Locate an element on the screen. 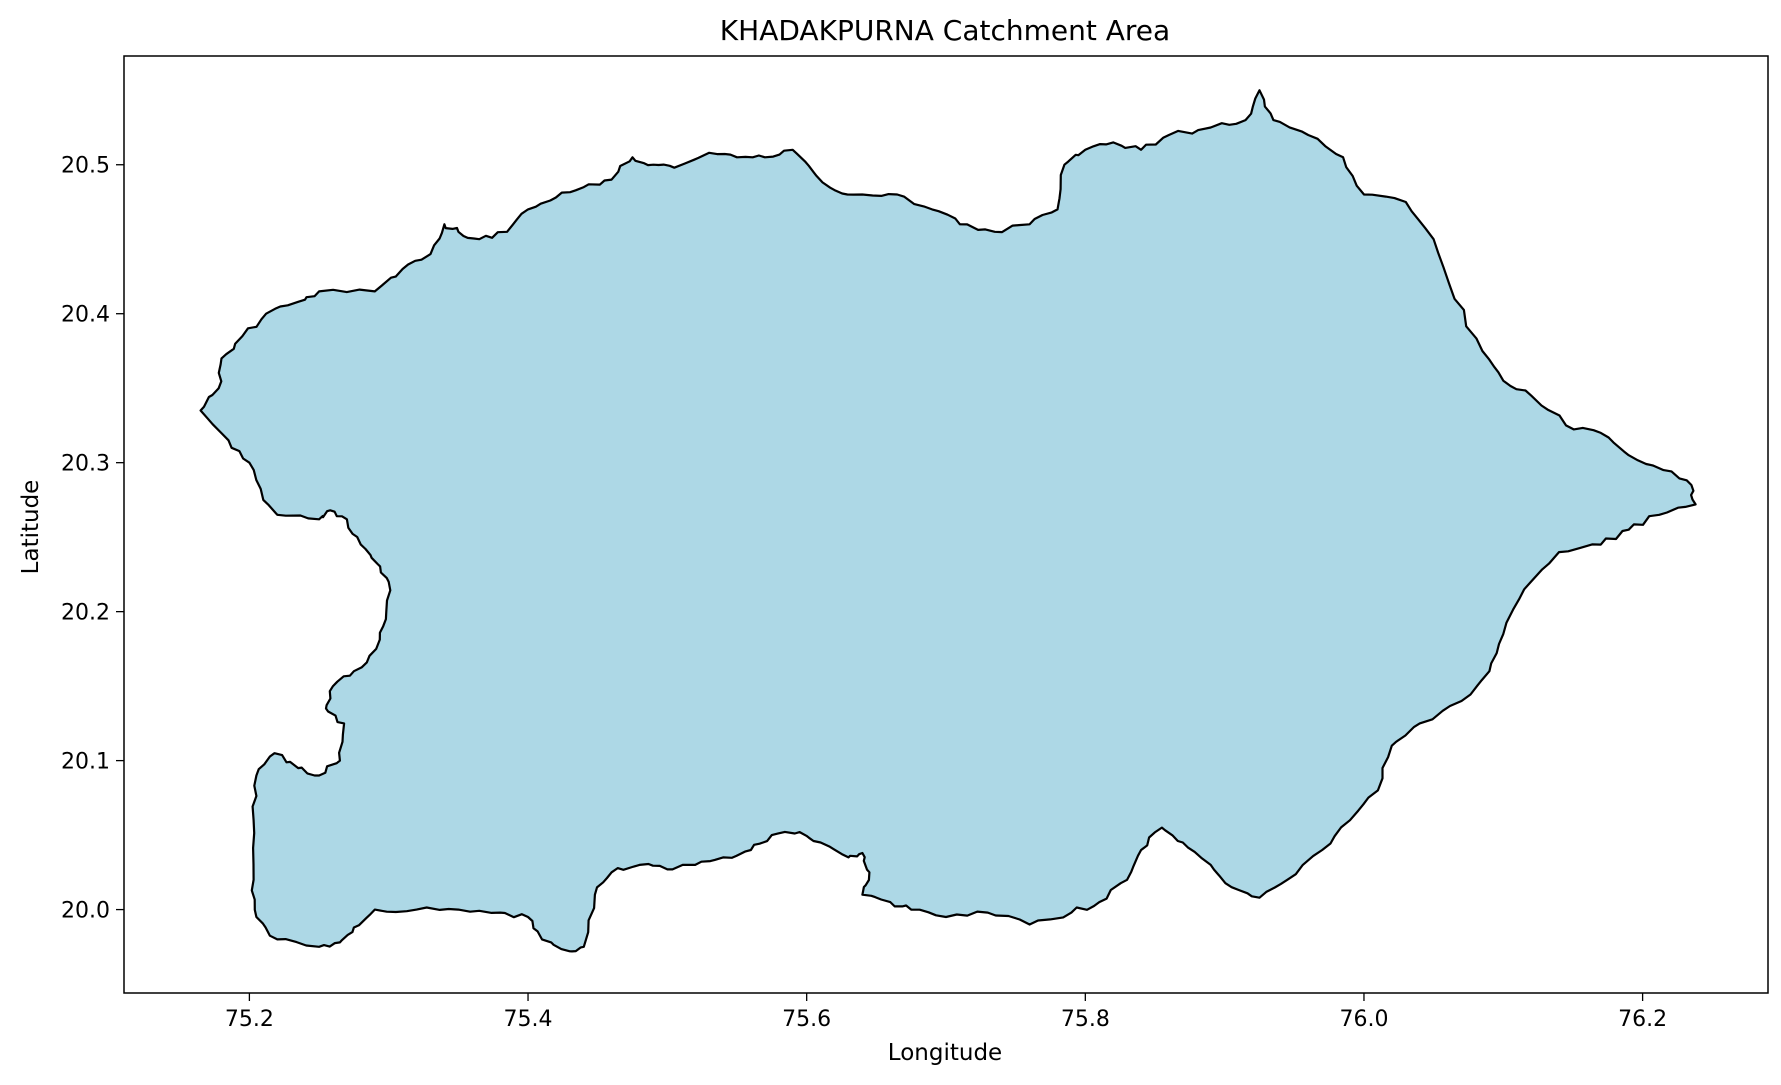 The width and height of the screenshot is (1781, 1085). y-tick-label: 20.2 is located at coordinates (85, 613).